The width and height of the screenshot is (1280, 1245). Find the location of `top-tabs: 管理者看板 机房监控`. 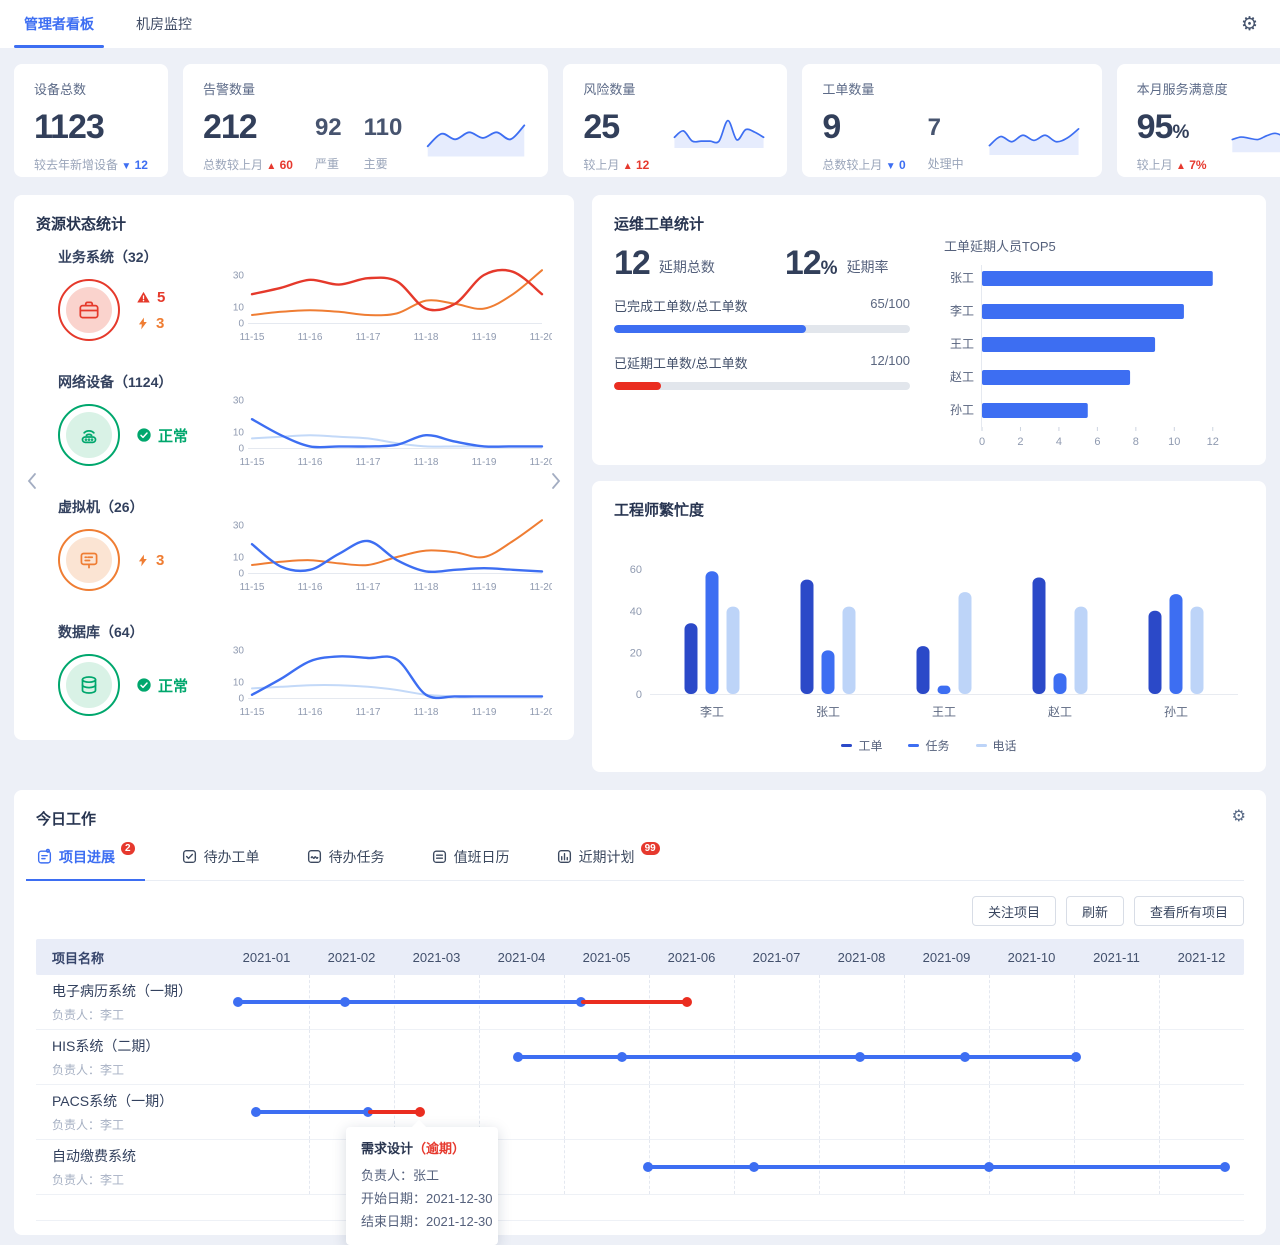

top-tabs: 管理者看板 机房监控 is located at coordinates (104, 24).